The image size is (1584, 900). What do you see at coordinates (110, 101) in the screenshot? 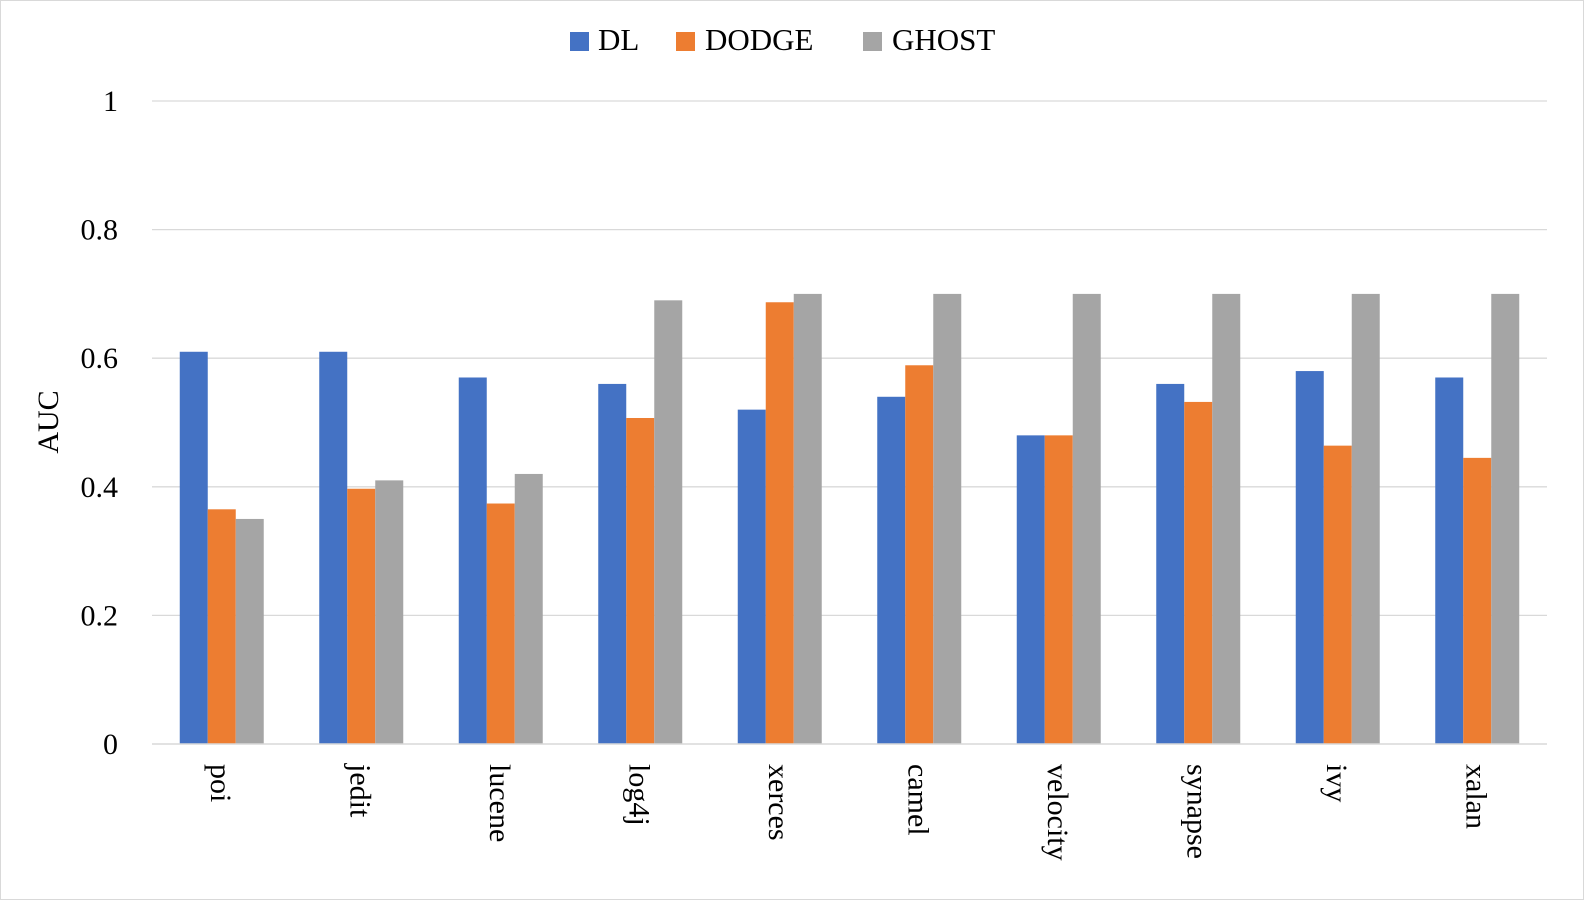
I see `y-tick-label: 1` at bounding box center [110, 101].